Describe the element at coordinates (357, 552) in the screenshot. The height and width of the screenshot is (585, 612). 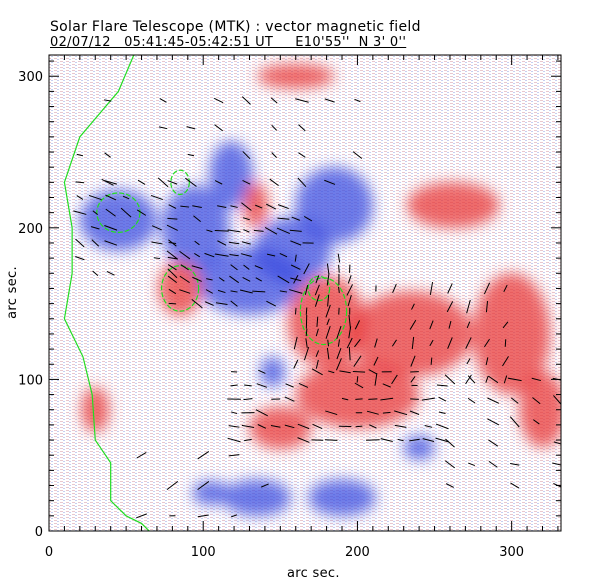
I see `x-tick-label: 200` at that location.